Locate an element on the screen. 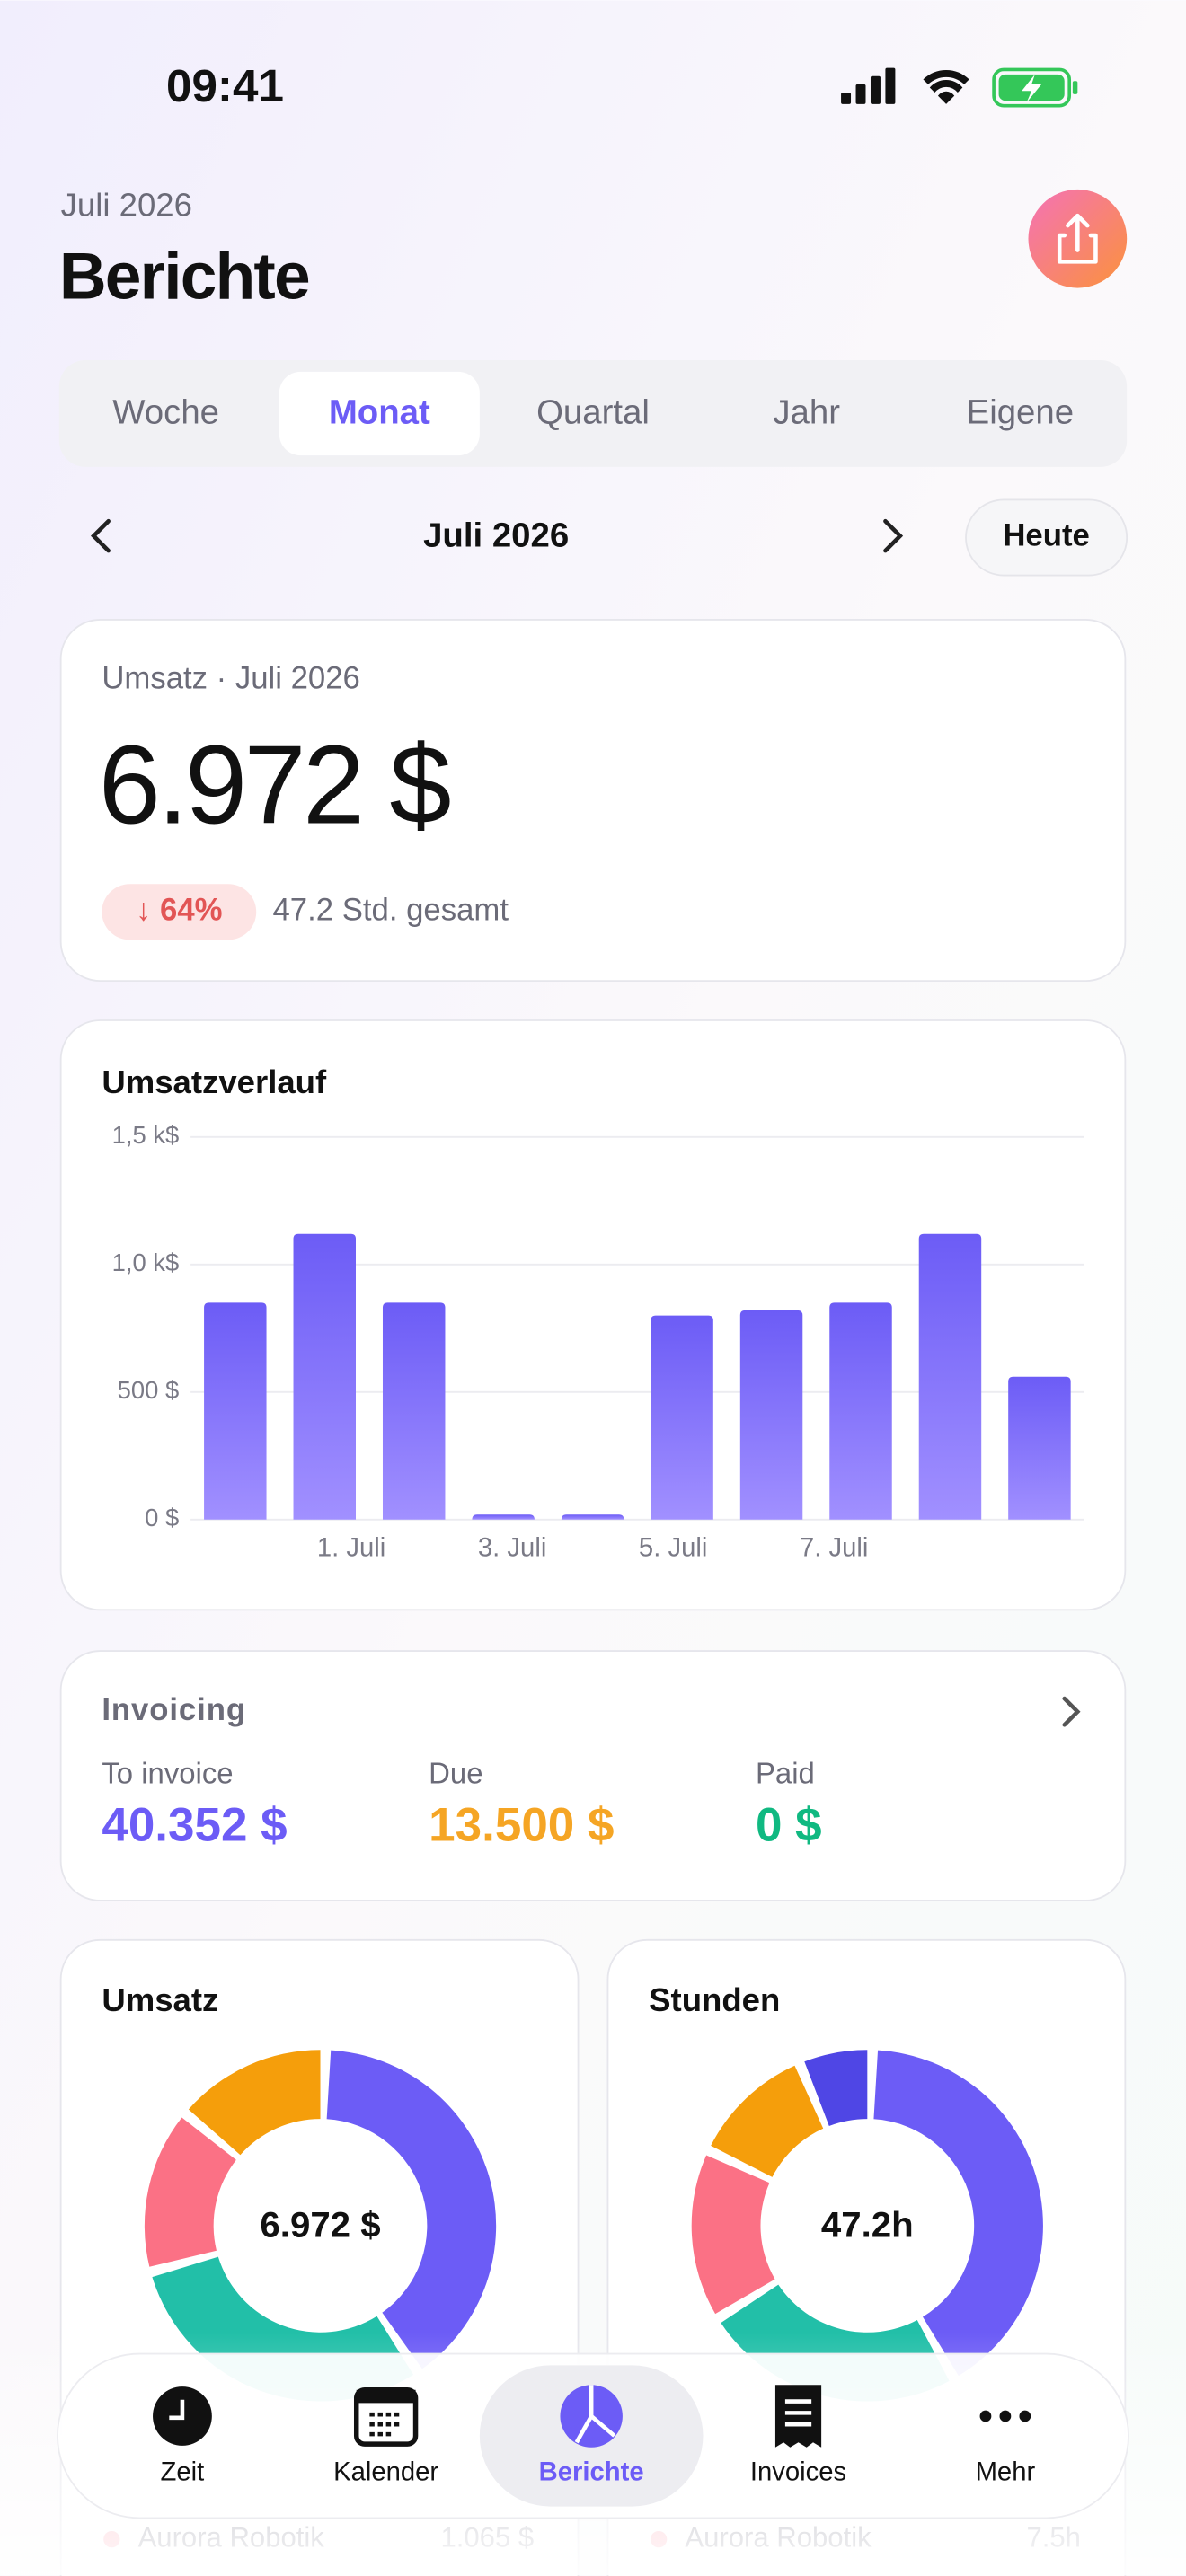 The image size is (1186, 2576). donut-center: 47.2h is located at coordinates (867, 2224).